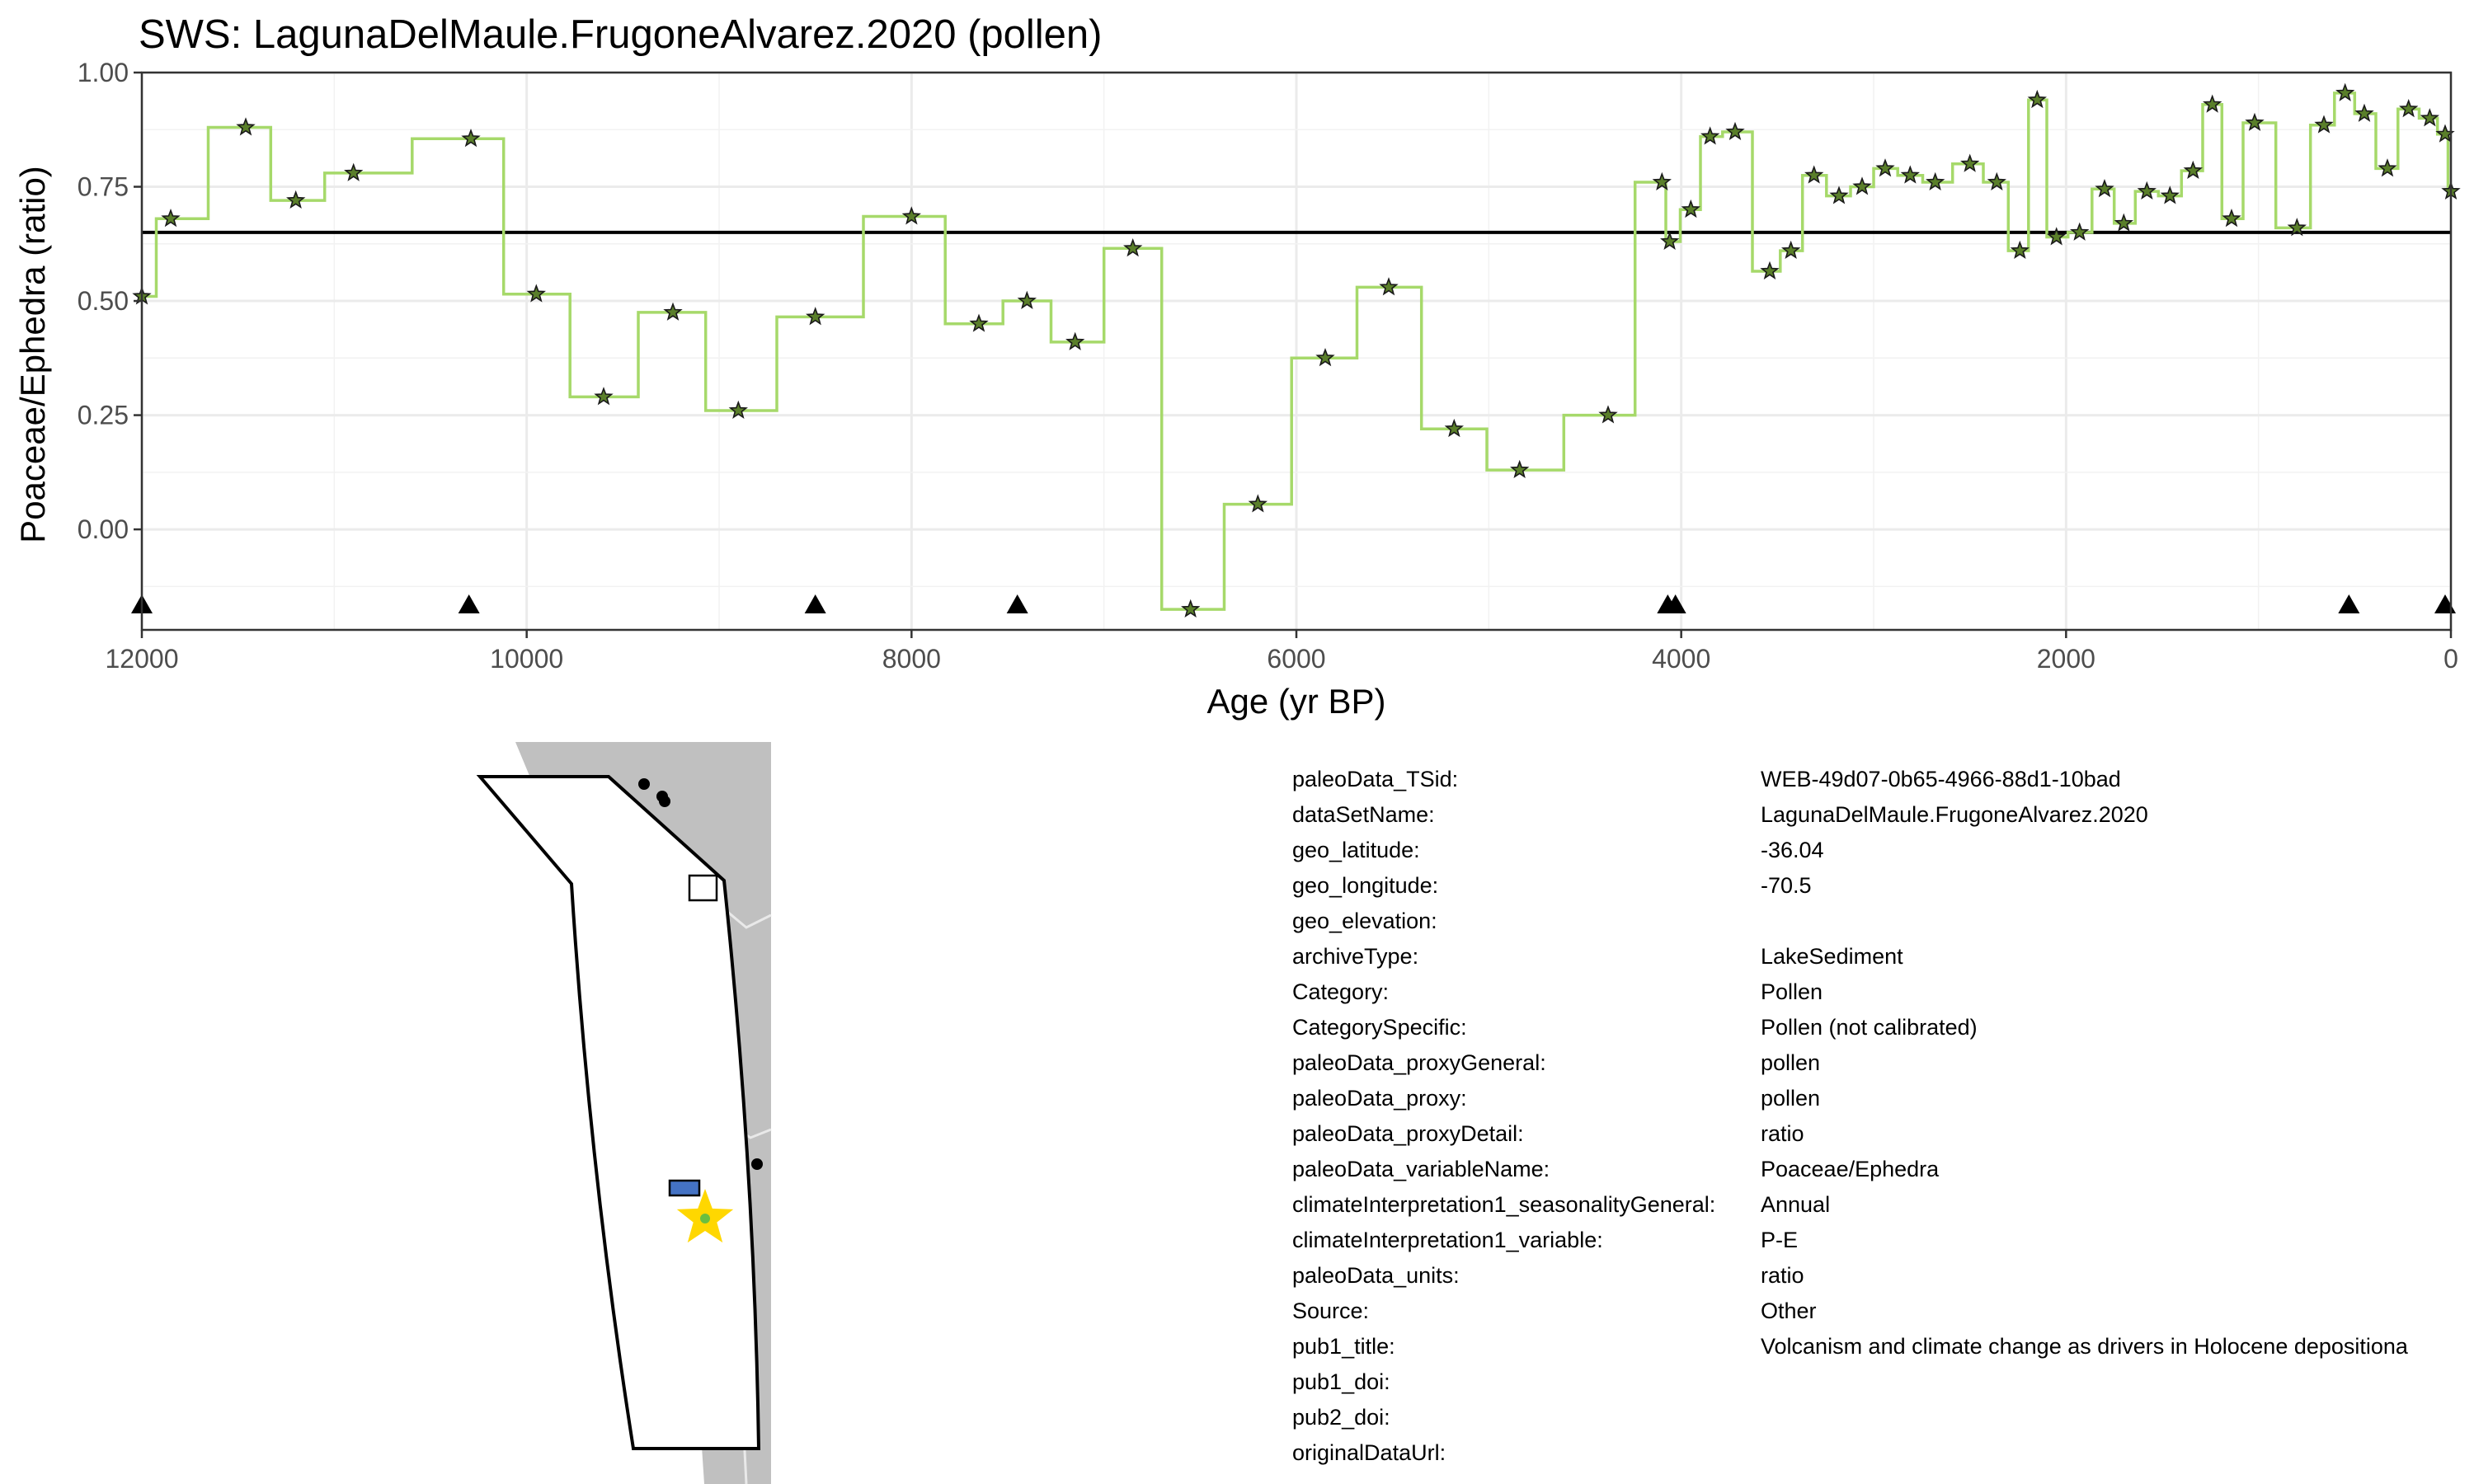  I want to click on x-axis: 12000 10000 8000 6000 4000 2000 0, so click(1282, 652).